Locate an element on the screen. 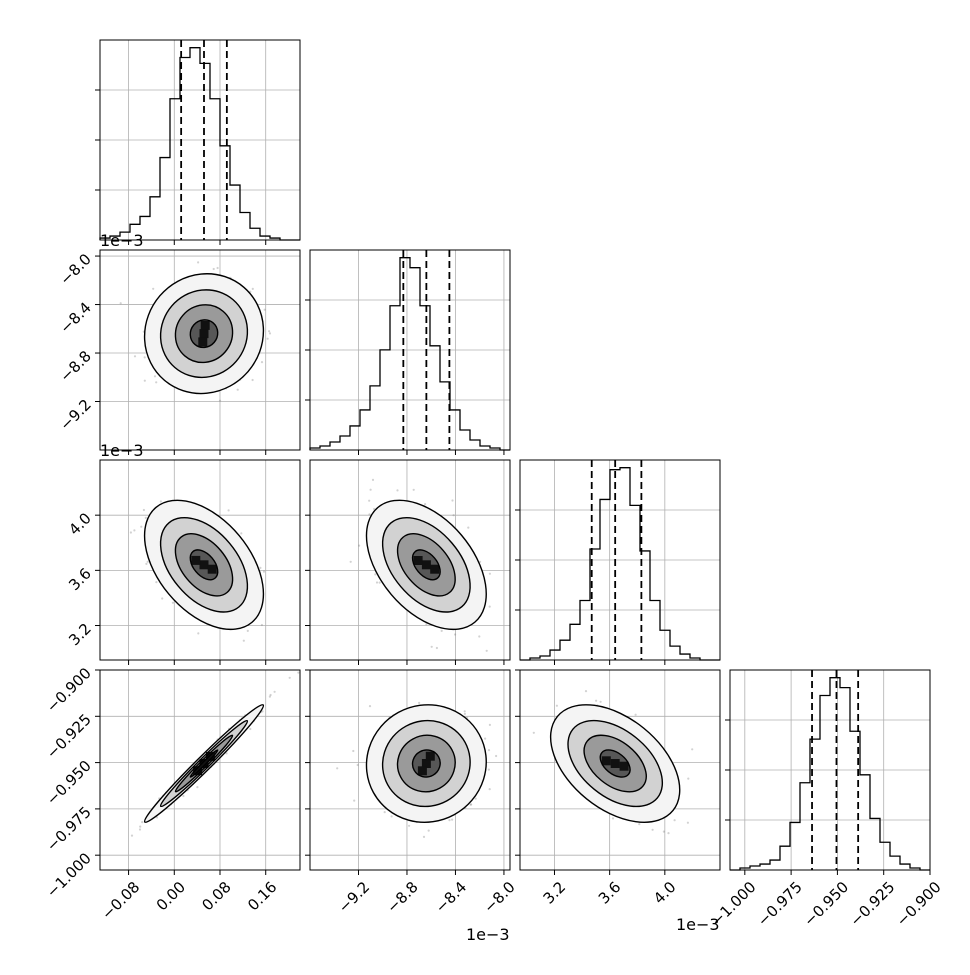 The width and height of the screenshot is (970, 975). marginal-panel-p0 is located at coordinates (198, 142).